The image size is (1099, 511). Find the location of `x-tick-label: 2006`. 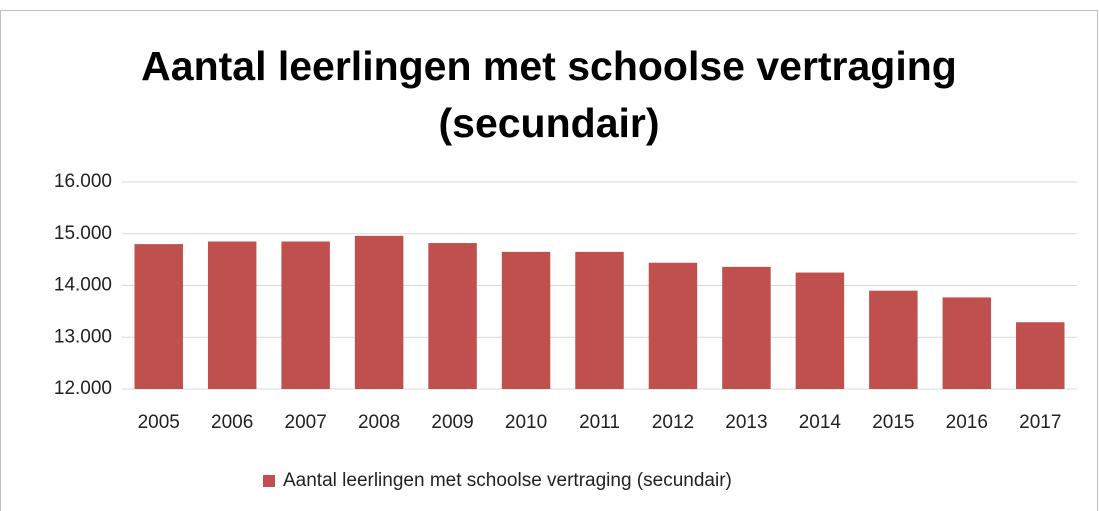

x-tick-label: 2006 is located at coordinates (232, 422).